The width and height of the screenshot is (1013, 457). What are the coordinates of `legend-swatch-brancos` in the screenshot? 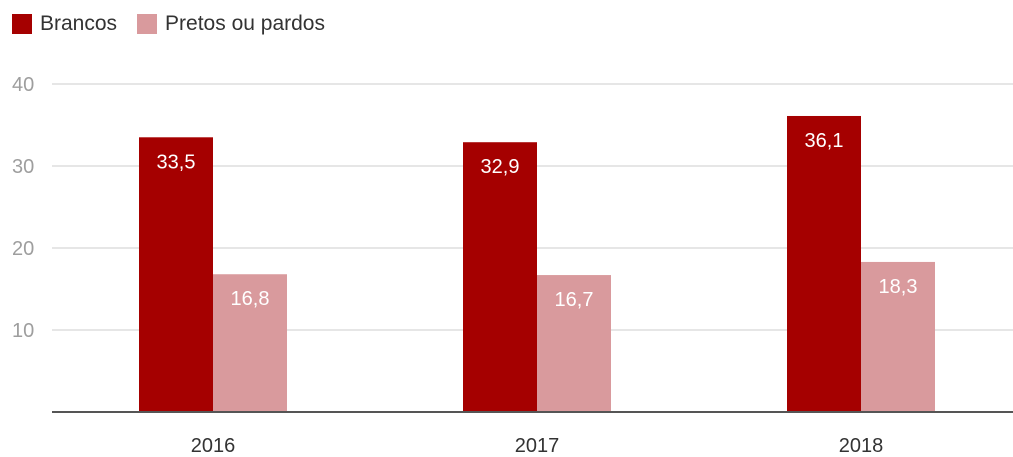 It's located at (22, 24).